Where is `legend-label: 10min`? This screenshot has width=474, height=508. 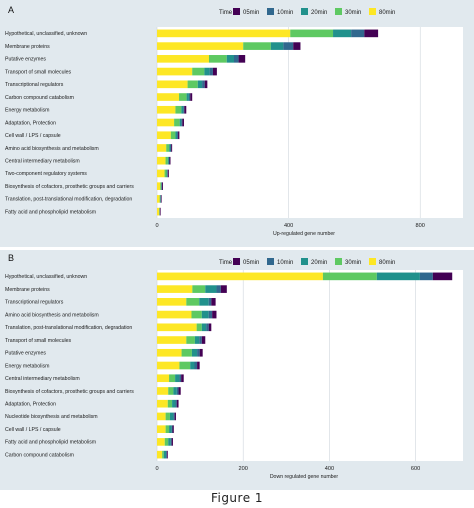
legend-label: 10min is located at coordinates (285, 263).